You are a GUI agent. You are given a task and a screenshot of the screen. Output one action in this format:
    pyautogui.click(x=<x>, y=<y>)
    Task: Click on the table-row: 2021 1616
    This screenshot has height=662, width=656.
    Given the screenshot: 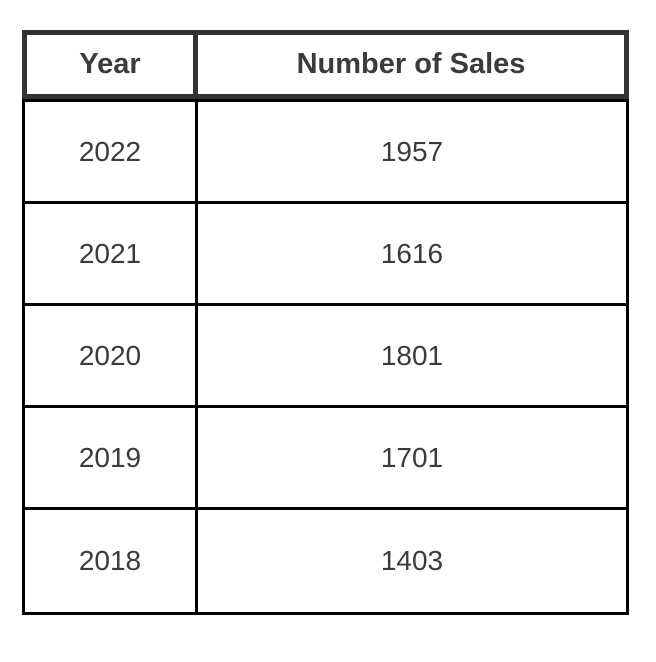 What is the action you would take?
    pyautogui.click(x=325, y=255)
    